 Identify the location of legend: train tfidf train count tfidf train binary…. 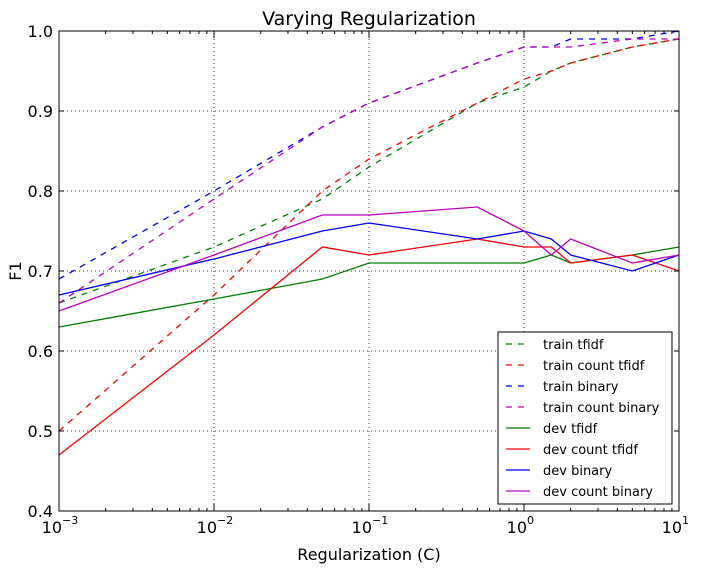
(585, 418).